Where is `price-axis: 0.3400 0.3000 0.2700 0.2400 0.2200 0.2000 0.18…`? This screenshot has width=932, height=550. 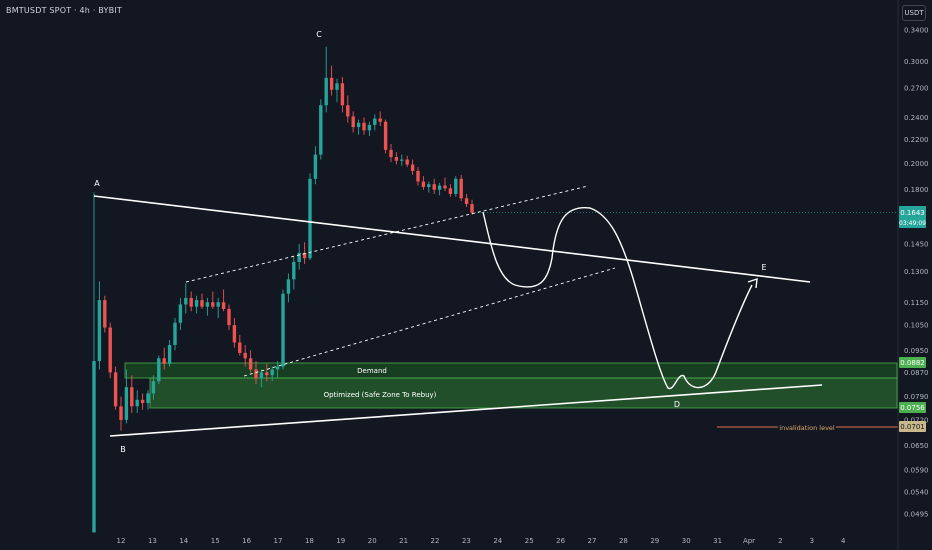 price-axis: 0.3400 0.3000 0.2700 0.2400 0.2200 0.2000 0.18… is located at coordinates (913, 275).